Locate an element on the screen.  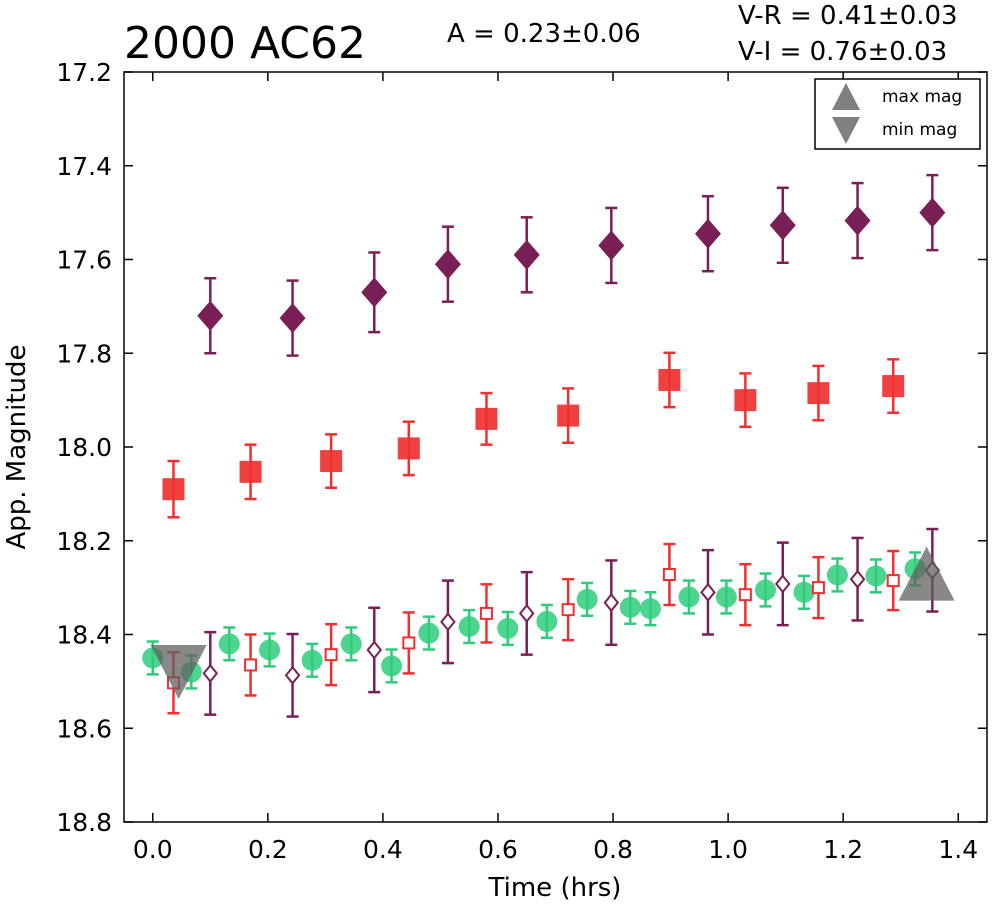
x-tick-label: 0.0 is located at coordinates (153, 849).